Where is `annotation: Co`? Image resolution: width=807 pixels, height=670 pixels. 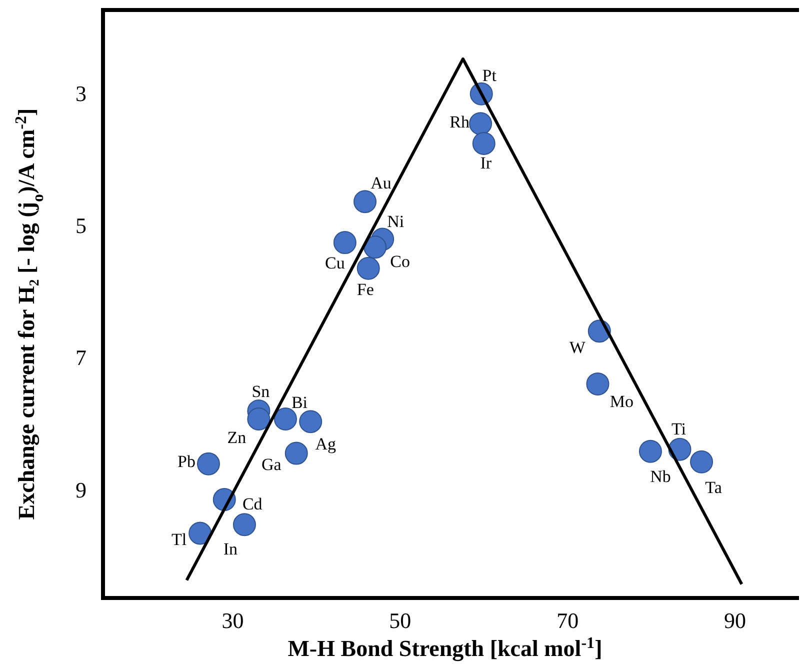
annotation: Co is located at coordinates (400, 262).